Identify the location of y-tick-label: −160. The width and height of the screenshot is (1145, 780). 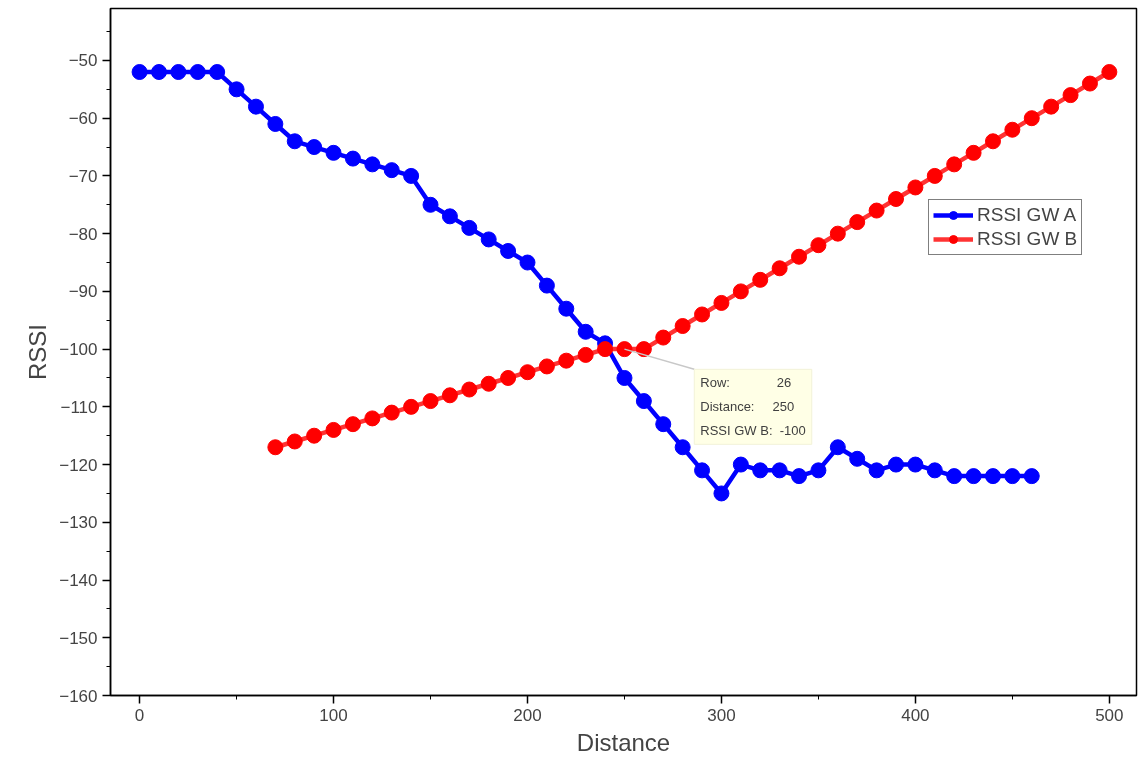
(78, 696).